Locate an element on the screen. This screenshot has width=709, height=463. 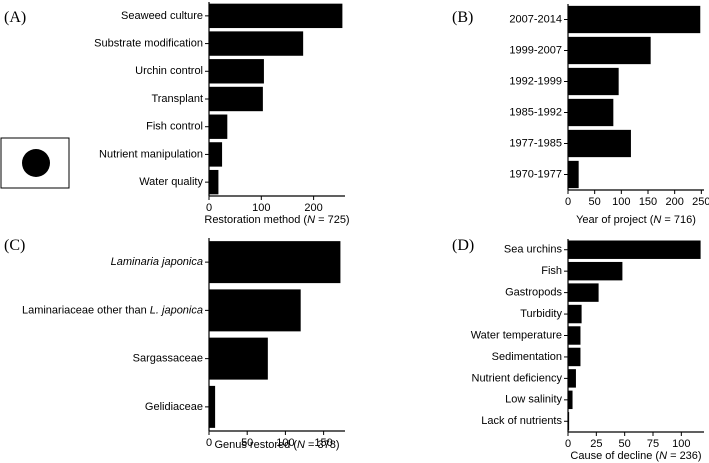
x-axis-title: Year of project (N = 716) is located at coordinates (636, 220).